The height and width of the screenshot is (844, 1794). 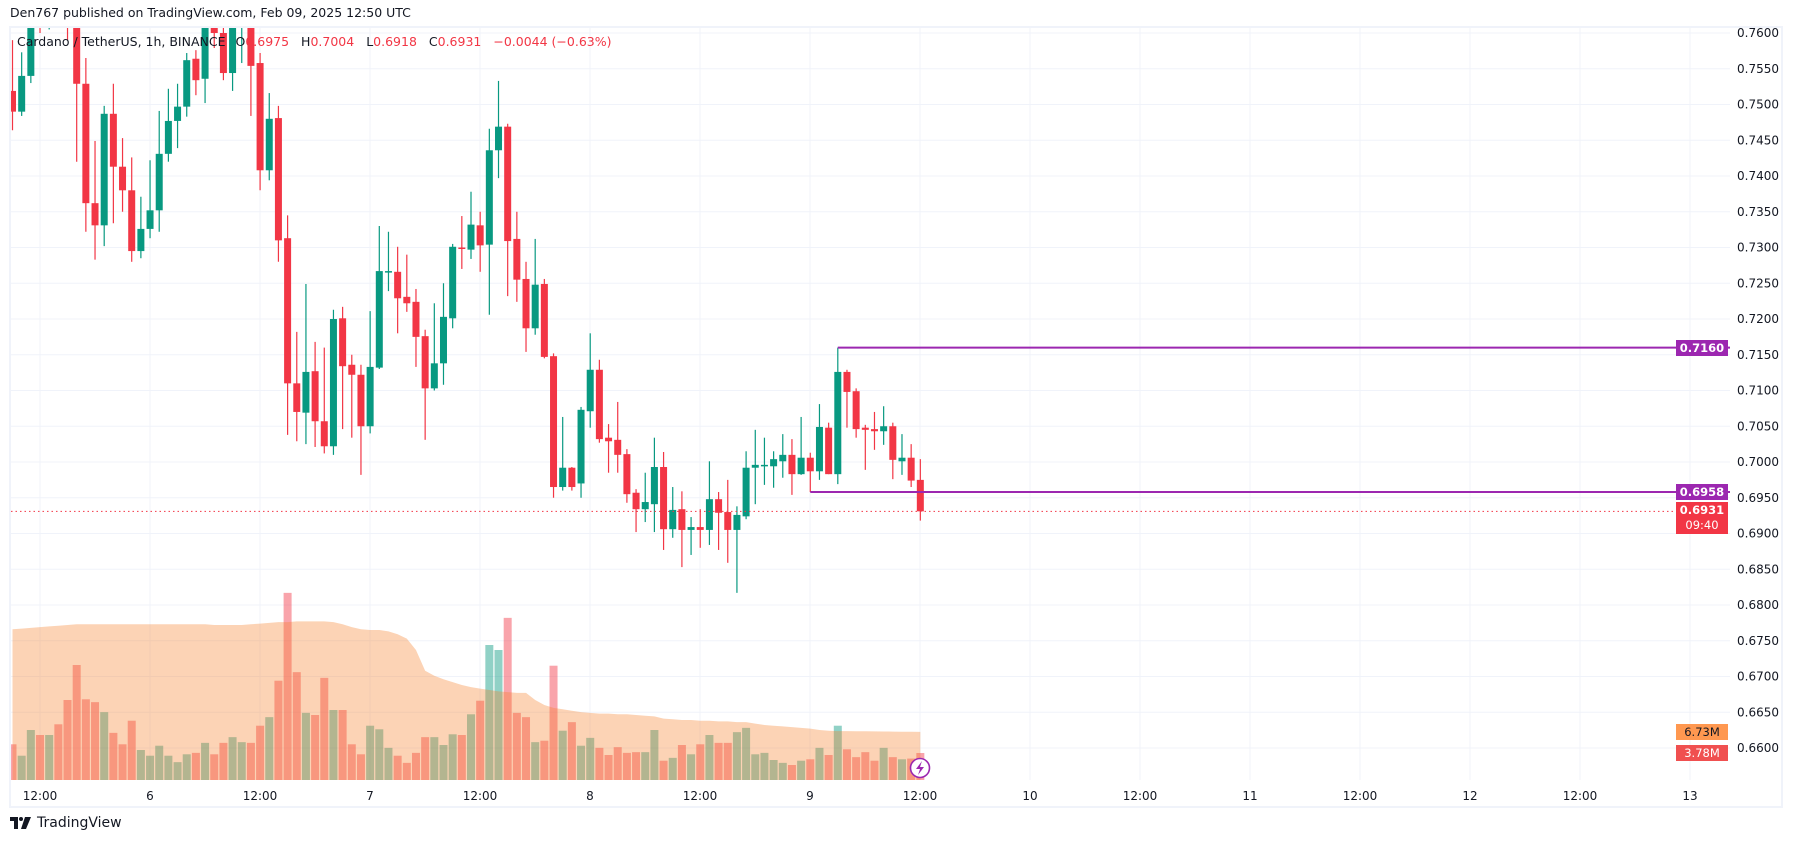 I want to click on x-tick-label: 13, so click(x=1689, y=796).